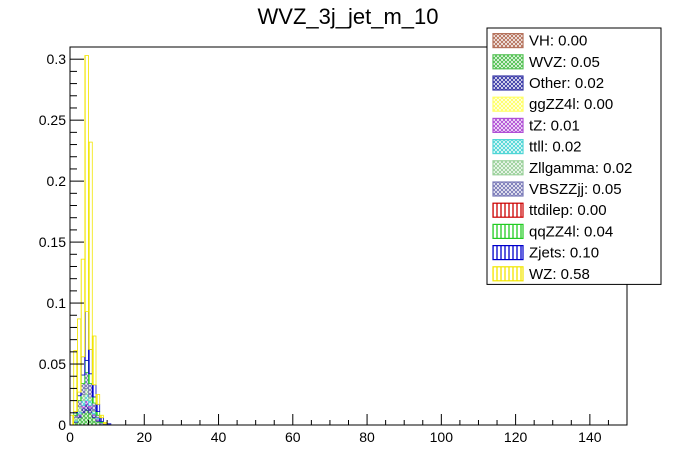 This screenshot has height=472, width=696. Describe the element at coordinates (144, 437) in the screenshot. I see `x-tick-label: 20` at that location.